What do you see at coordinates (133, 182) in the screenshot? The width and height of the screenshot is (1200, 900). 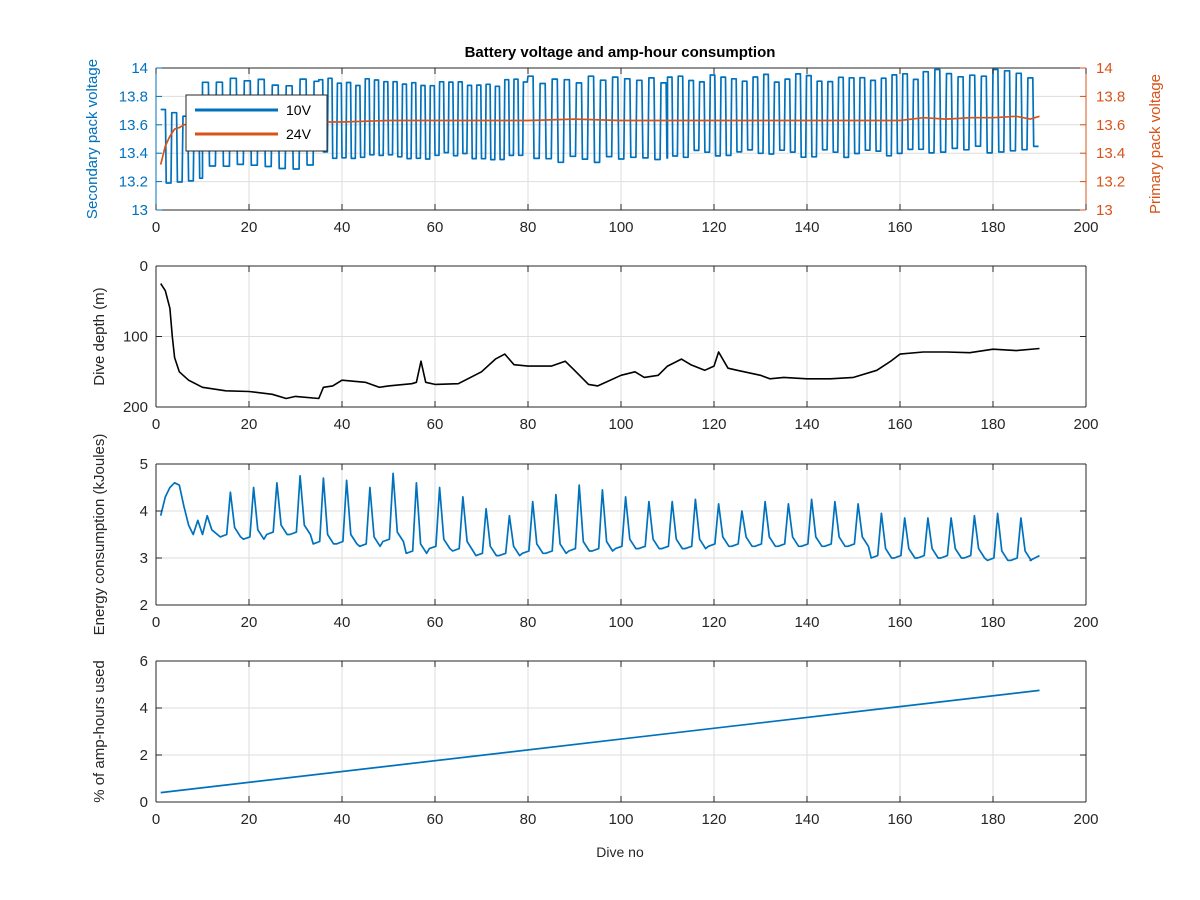 I see `y-tick-label: 13.2` at bounding box center [133, 182].